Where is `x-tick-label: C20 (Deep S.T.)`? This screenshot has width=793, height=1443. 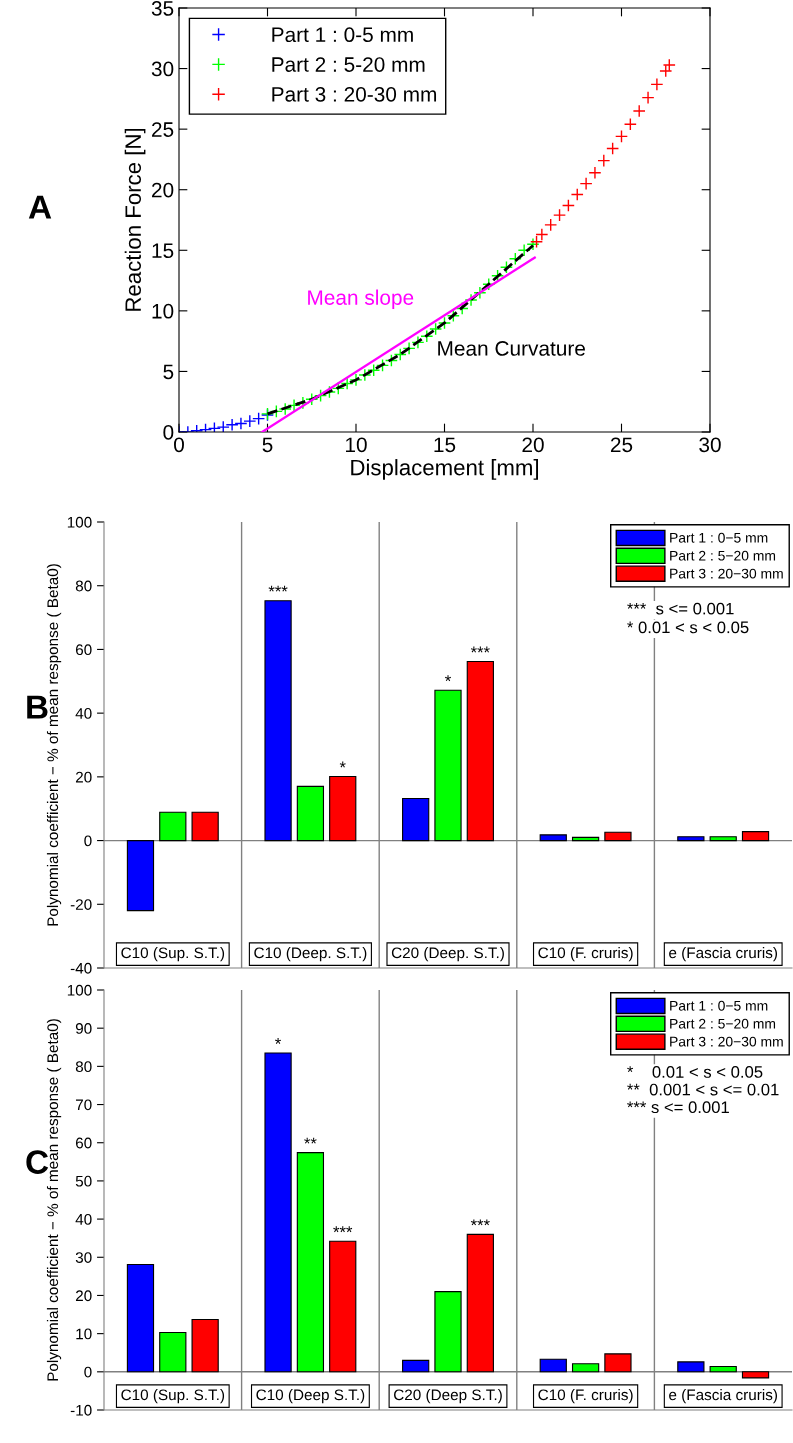 x-tick-label: C20 (Deep S.T.) is located at coordinates (448, 1396).